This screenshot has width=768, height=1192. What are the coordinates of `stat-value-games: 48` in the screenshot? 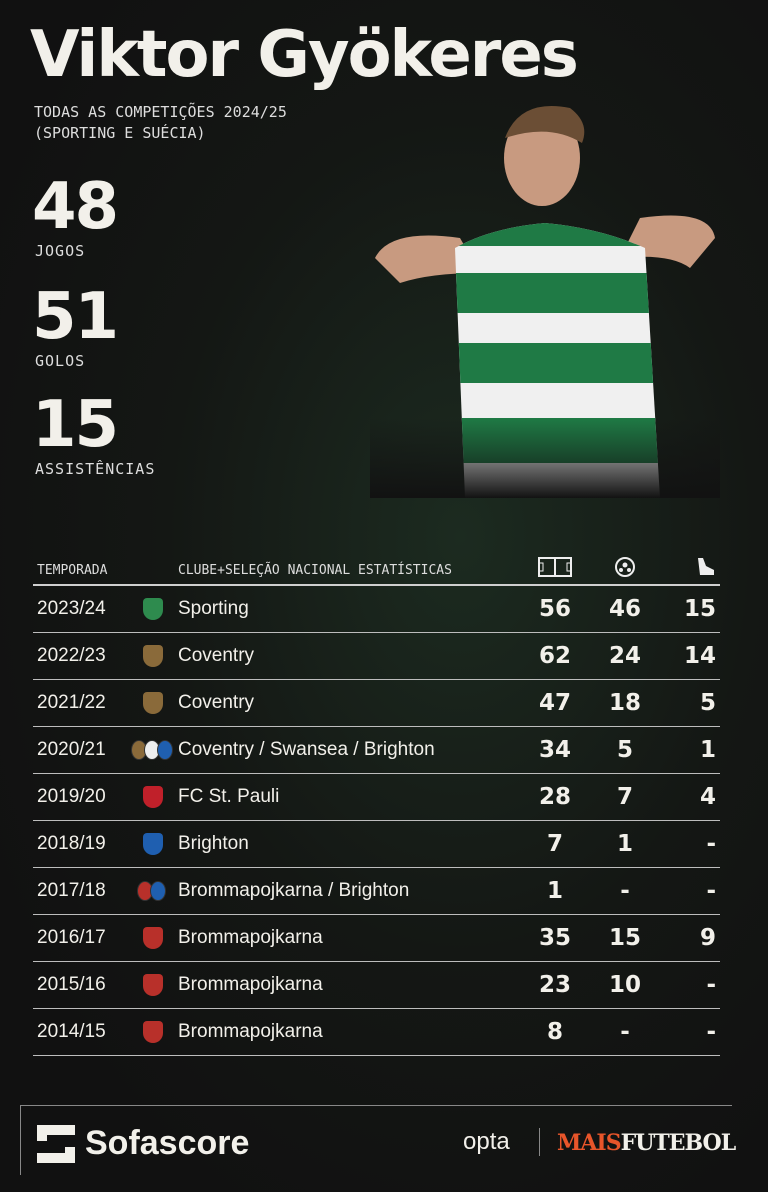 It's located at (75, 207).